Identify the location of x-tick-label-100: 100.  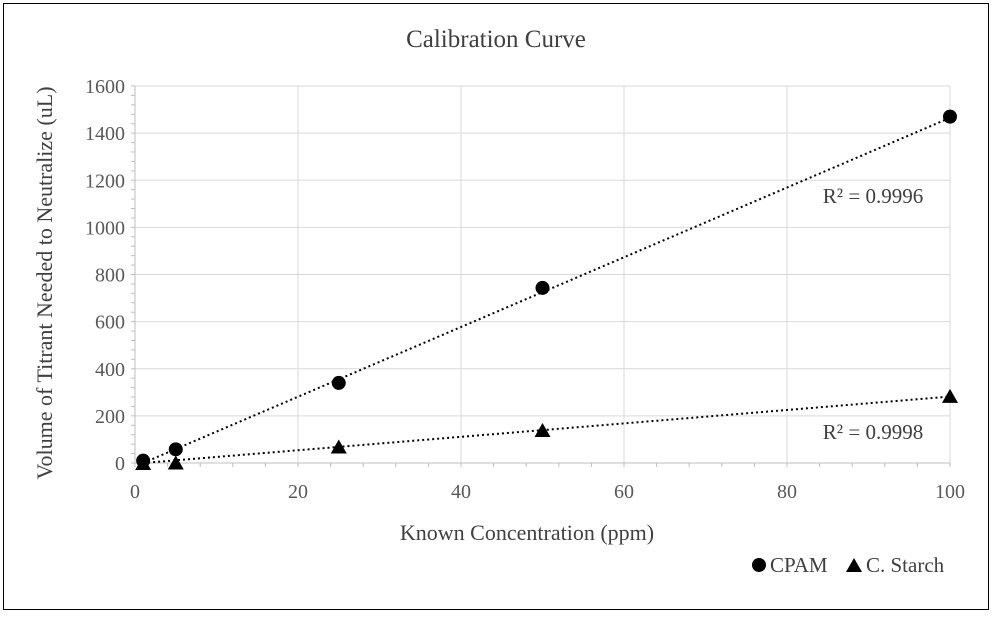
(950, 492).